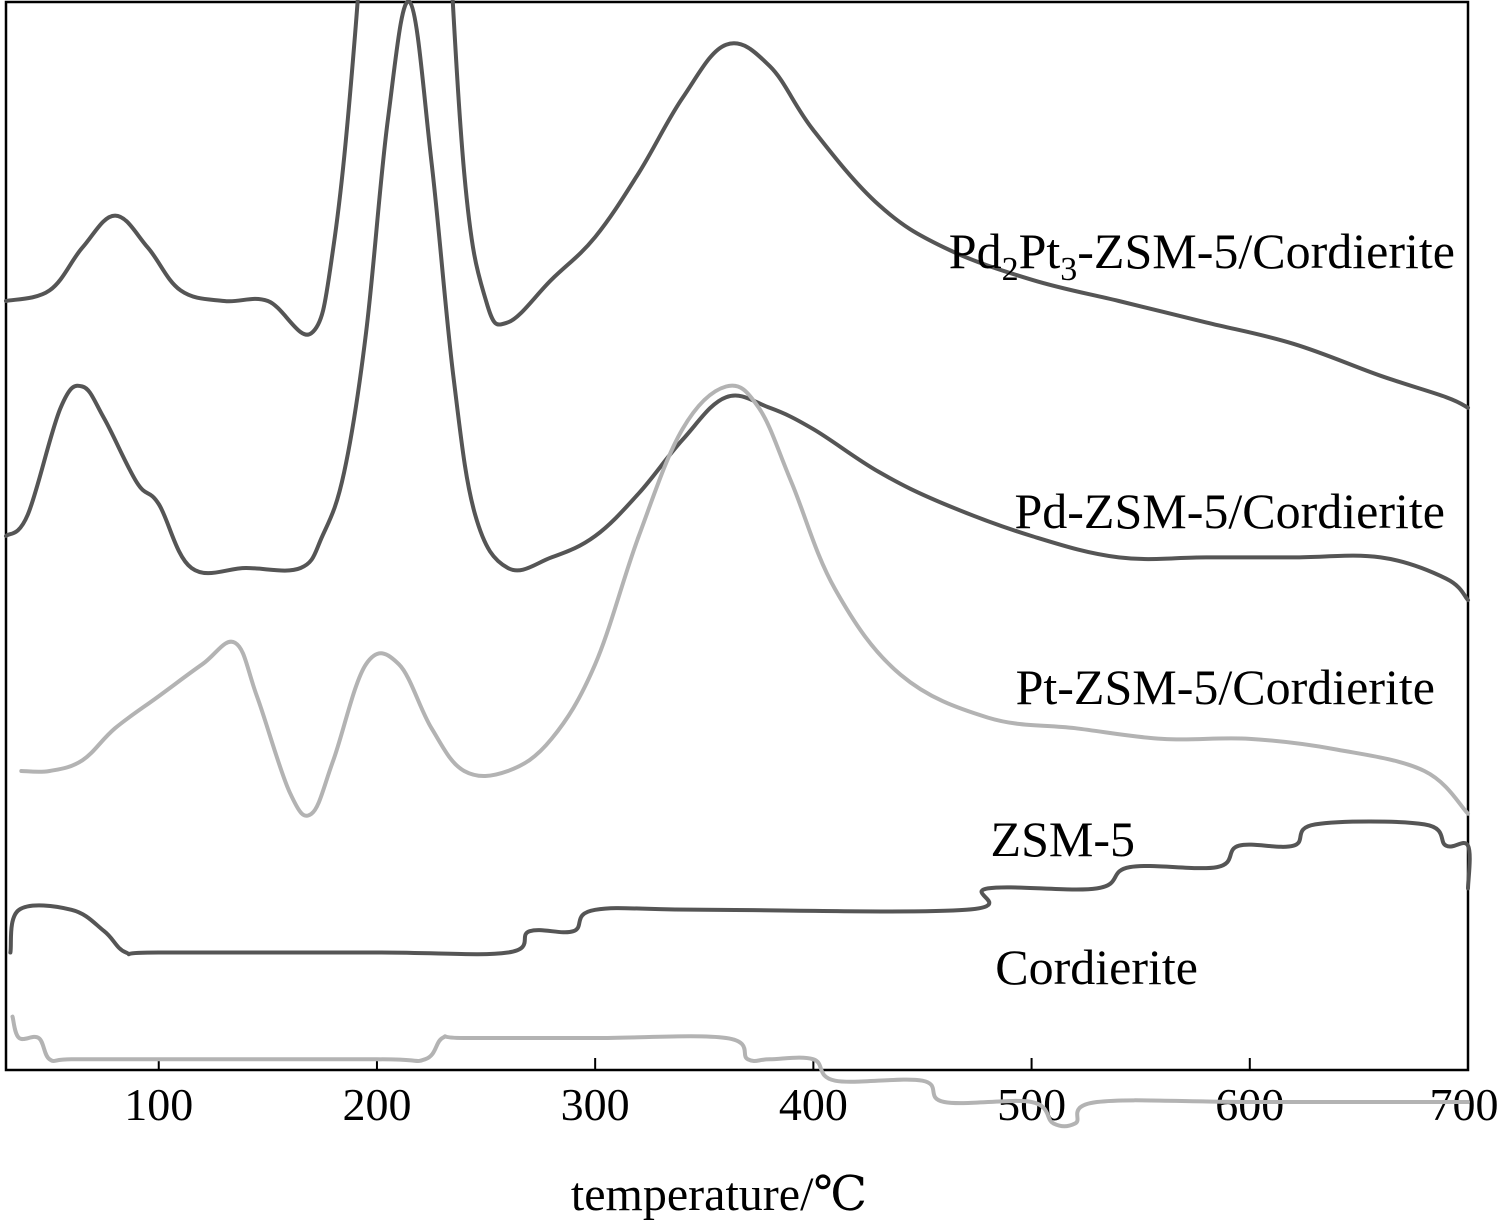 This screenshot has width=1499, height=1231. What do you see at coordinates (1249, 1104) in the screenshot?
I see `x-tick-label-600: 600` at bounding box center [1249, 1104].